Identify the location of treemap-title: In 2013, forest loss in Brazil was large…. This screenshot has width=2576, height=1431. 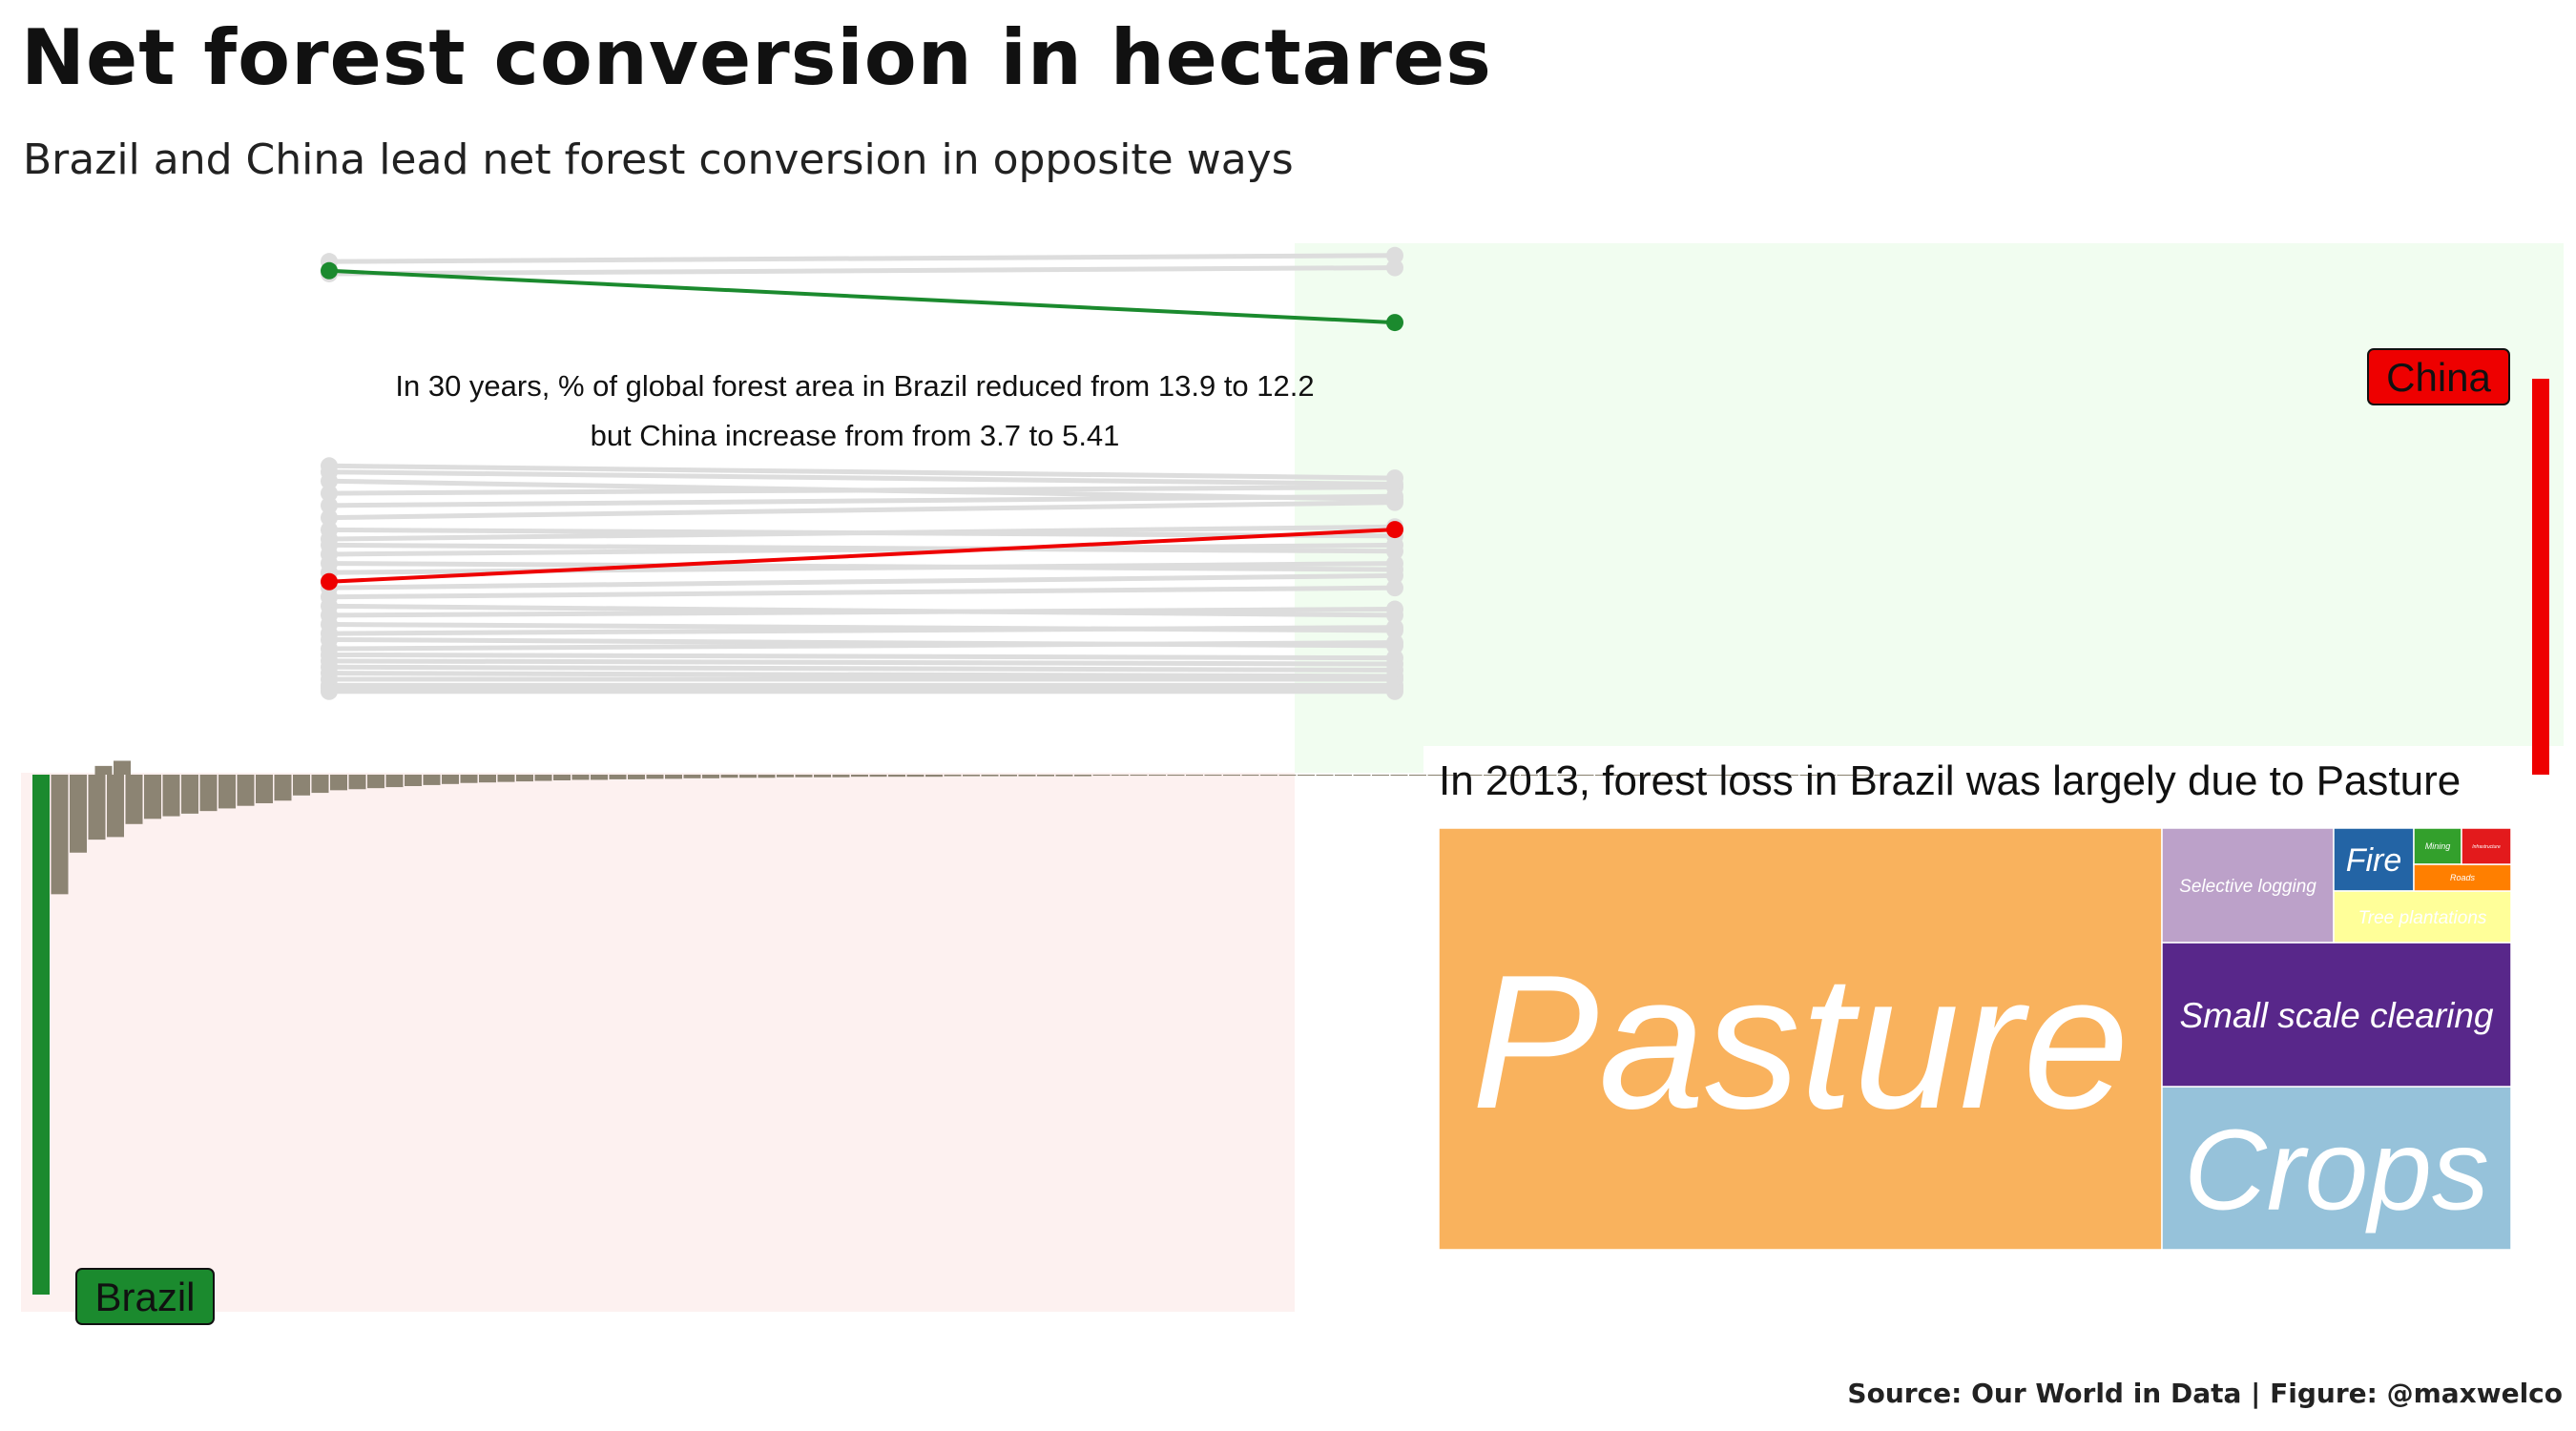
(1950, 780).